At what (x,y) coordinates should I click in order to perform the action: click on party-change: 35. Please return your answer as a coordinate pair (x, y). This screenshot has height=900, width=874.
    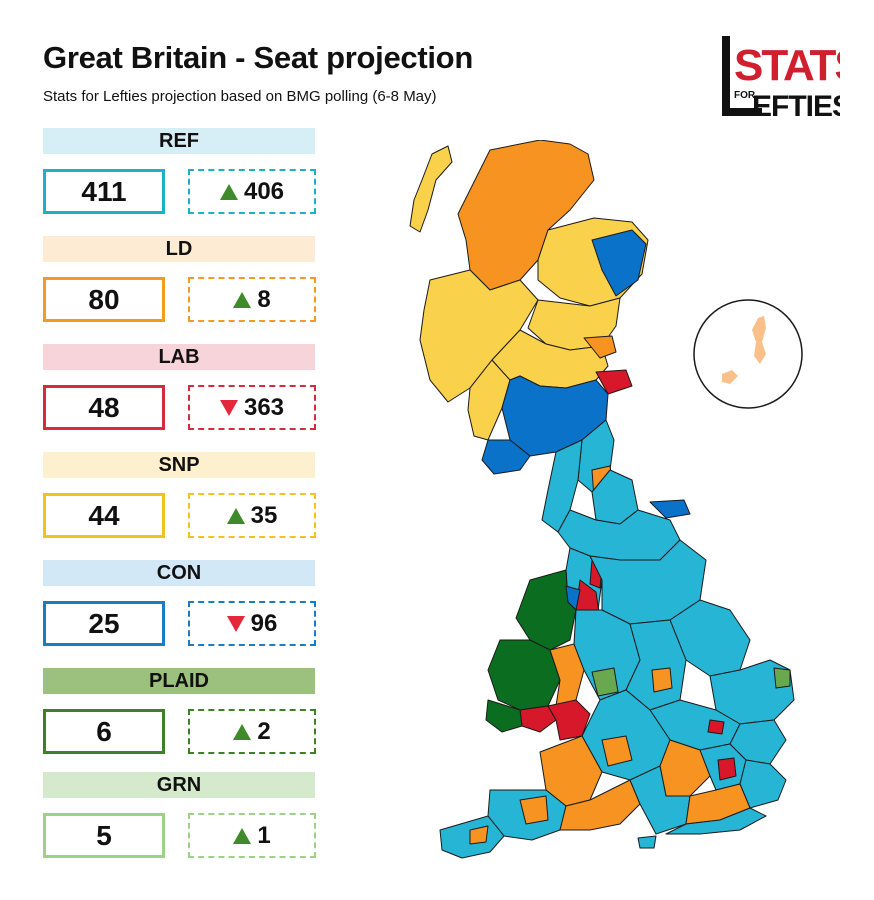
    Looking at the image, I should click on (252, 515).